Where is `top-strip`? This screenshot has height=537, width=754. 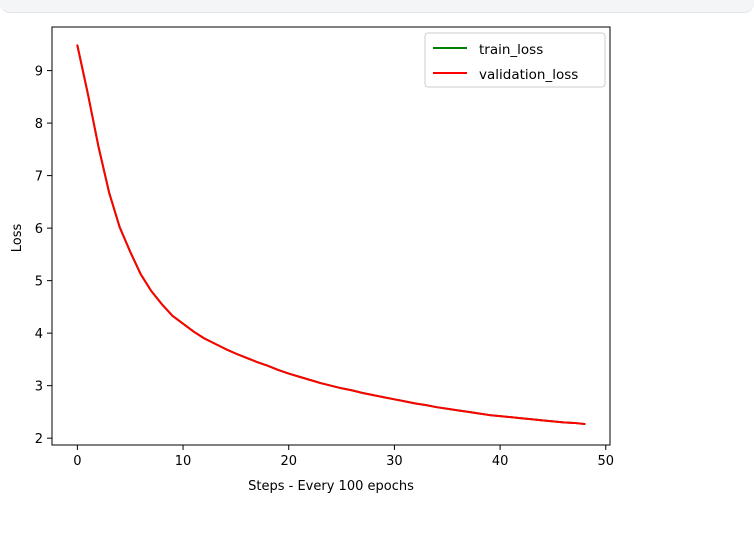
top-strip is located at coordinates (377, 6).